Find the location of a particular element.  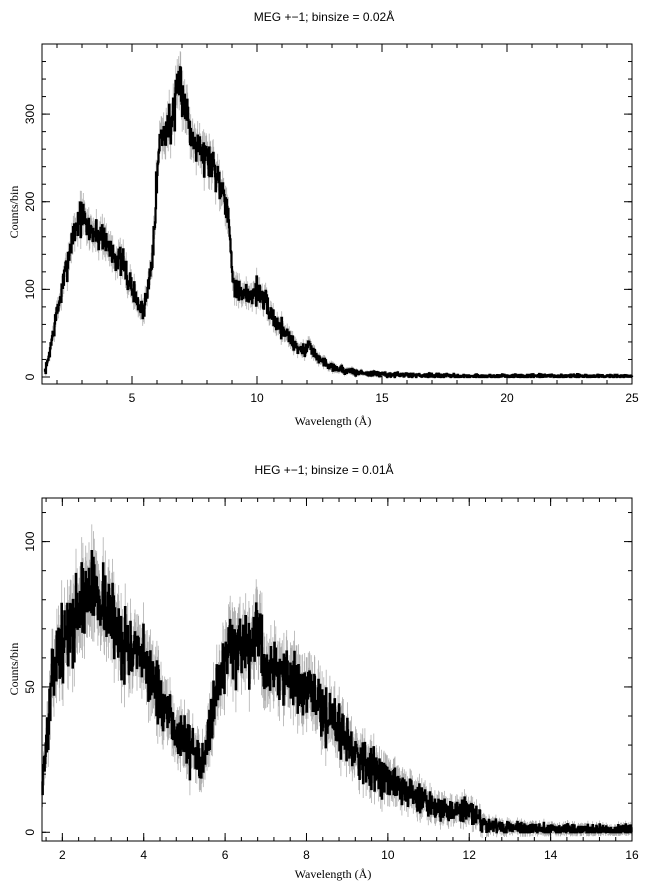

x-tick-label: 4 is located at coordinates (143, 855).